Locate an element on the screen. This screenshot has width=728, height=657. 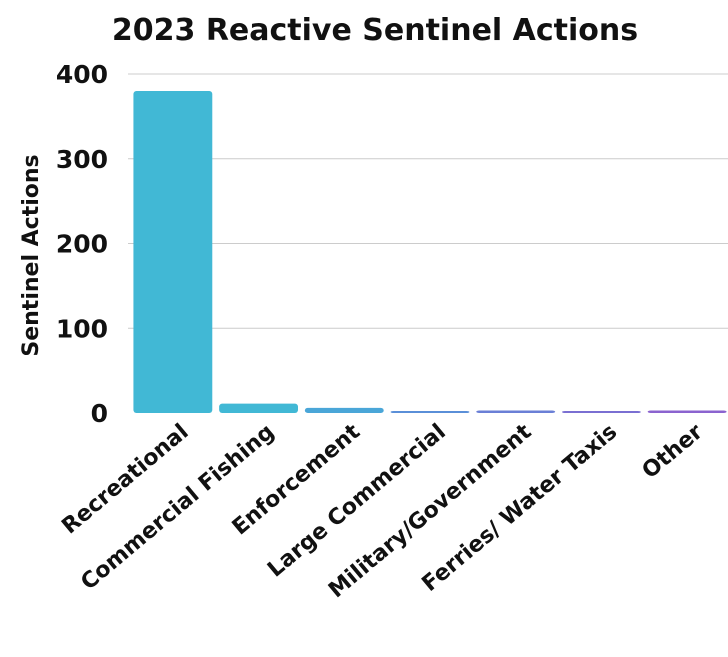
y-tick-label: 300 is located at coordinates (82, 159).